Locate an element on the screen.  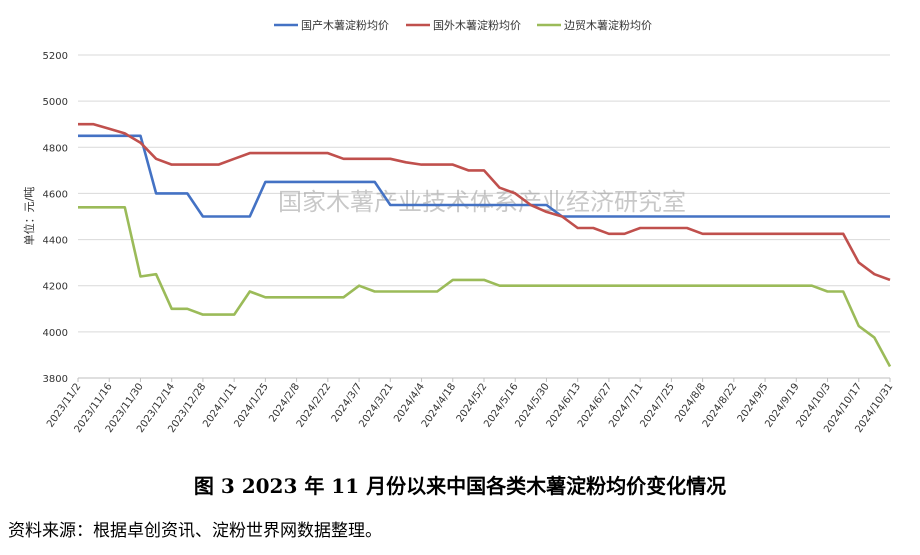
y-axis-ticks: 3800 4000 4200 4400 4600 4800 5000 5200 is located at coordinates (55, 218).